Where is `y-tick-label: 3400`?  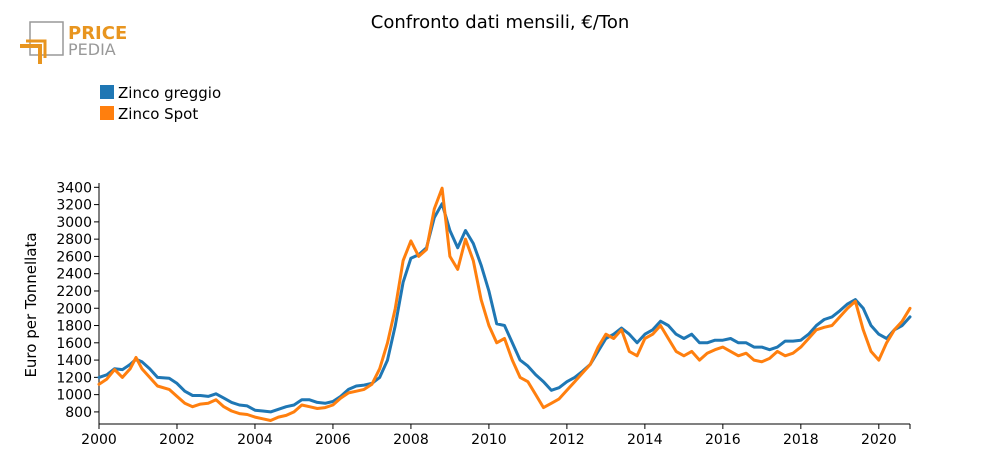 y-tick-label: 3400 is located at coordinates (74, 188).